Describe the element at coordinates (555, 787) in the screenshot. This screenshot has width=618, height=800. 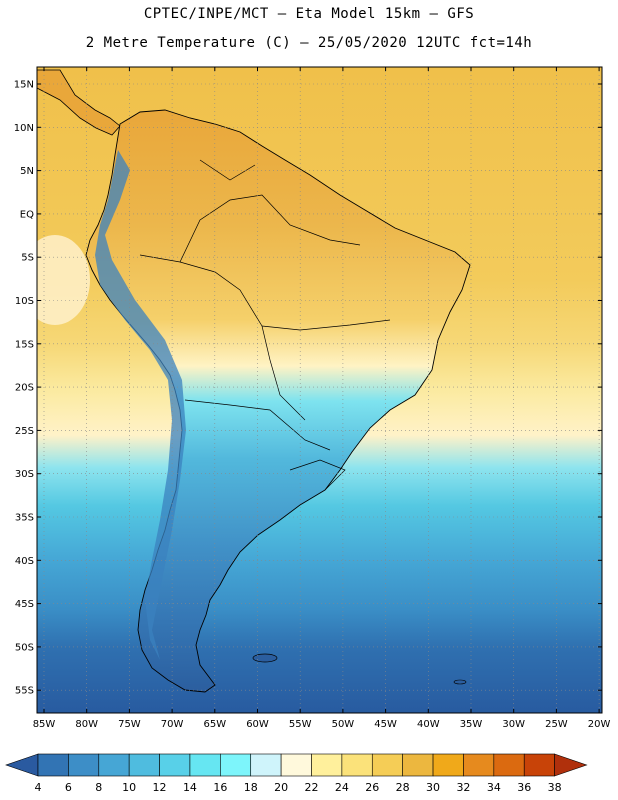
I see `colorbar-label: 38` at that location.